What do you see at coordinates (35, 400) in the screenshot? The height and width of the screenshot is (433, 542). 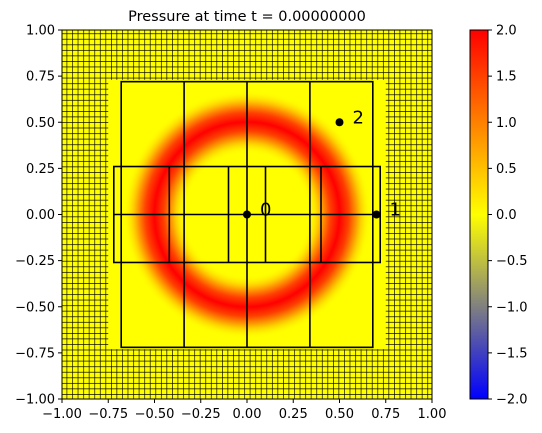 I see `y-tick-label: −1.00` at bounding box center [35, 400].